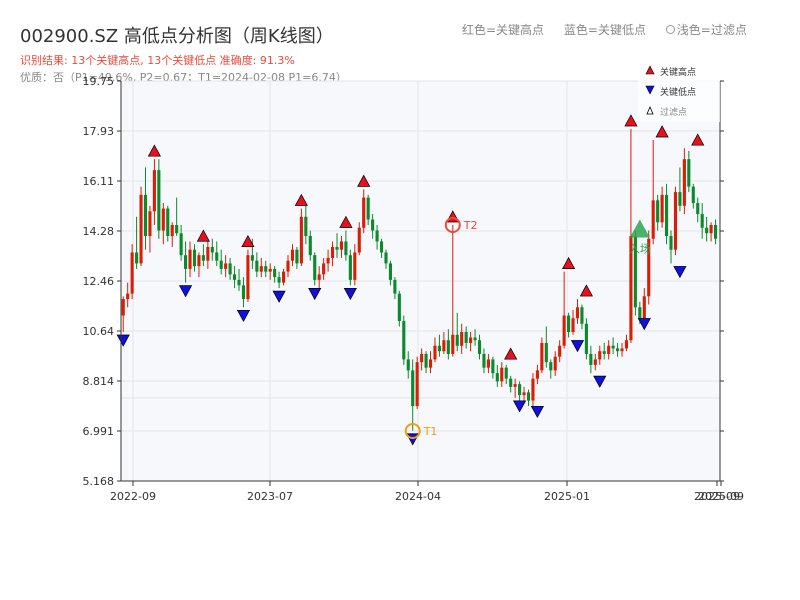 The image size is (800, 600). I want to click on blue-down-triangle-icon, so click(650, 90).